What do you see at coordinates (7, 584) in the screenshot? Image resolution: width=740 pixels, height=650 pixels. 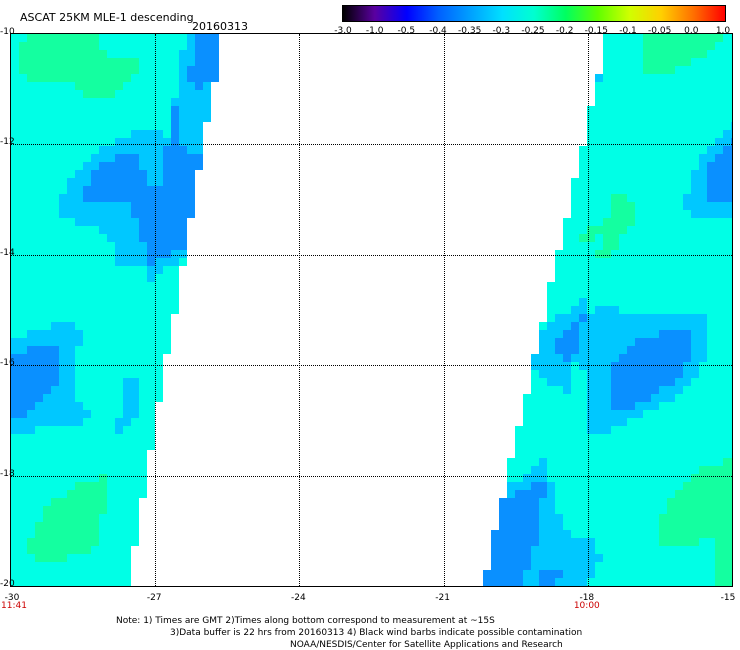 I see `lat-tick-label: -20` at bounding box center [7, 584].